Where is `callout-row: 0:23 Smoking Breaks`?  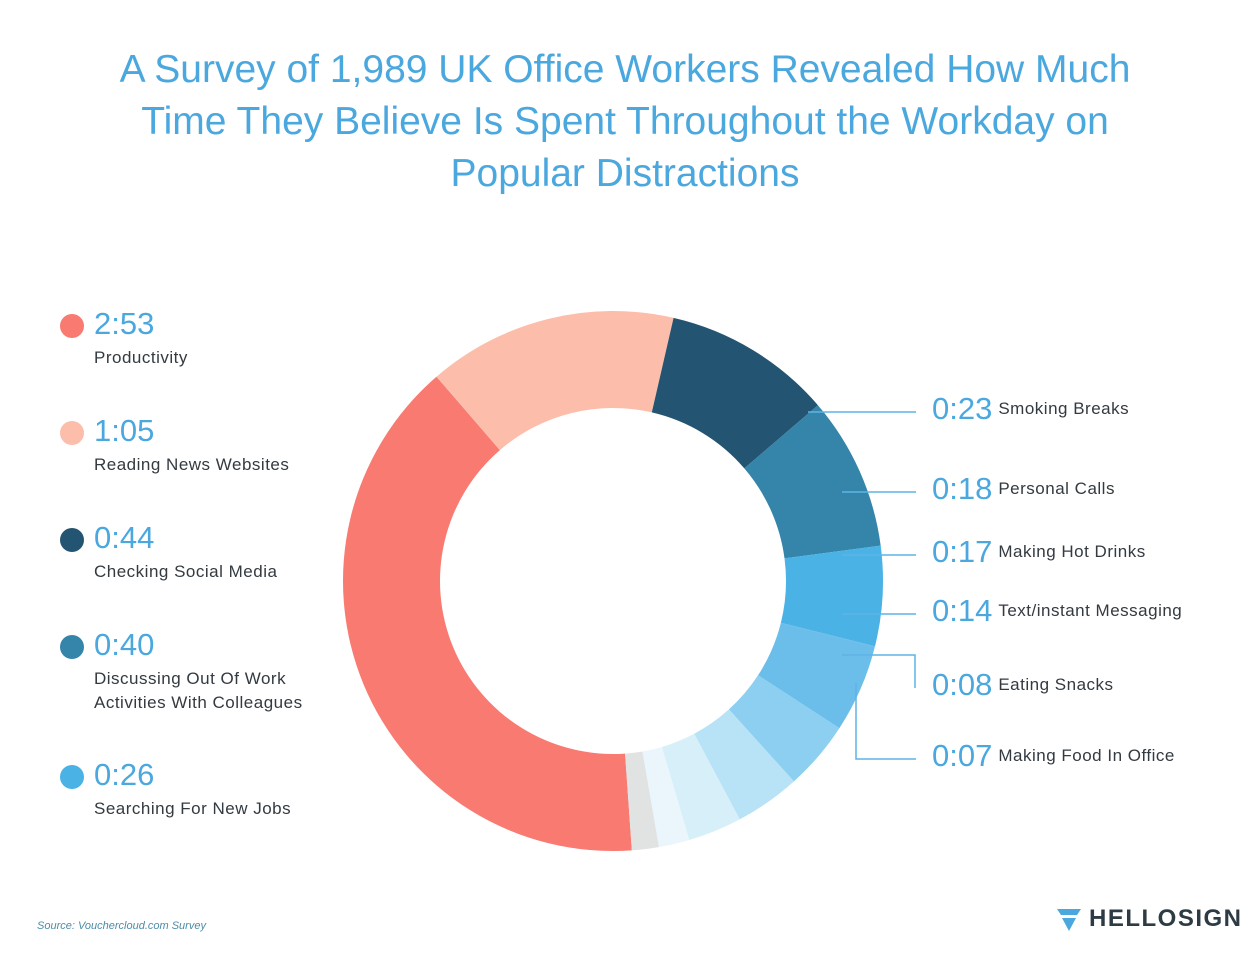
callout-row: 0:23 Smoking Breaks is located at coordinates (1030, 409).